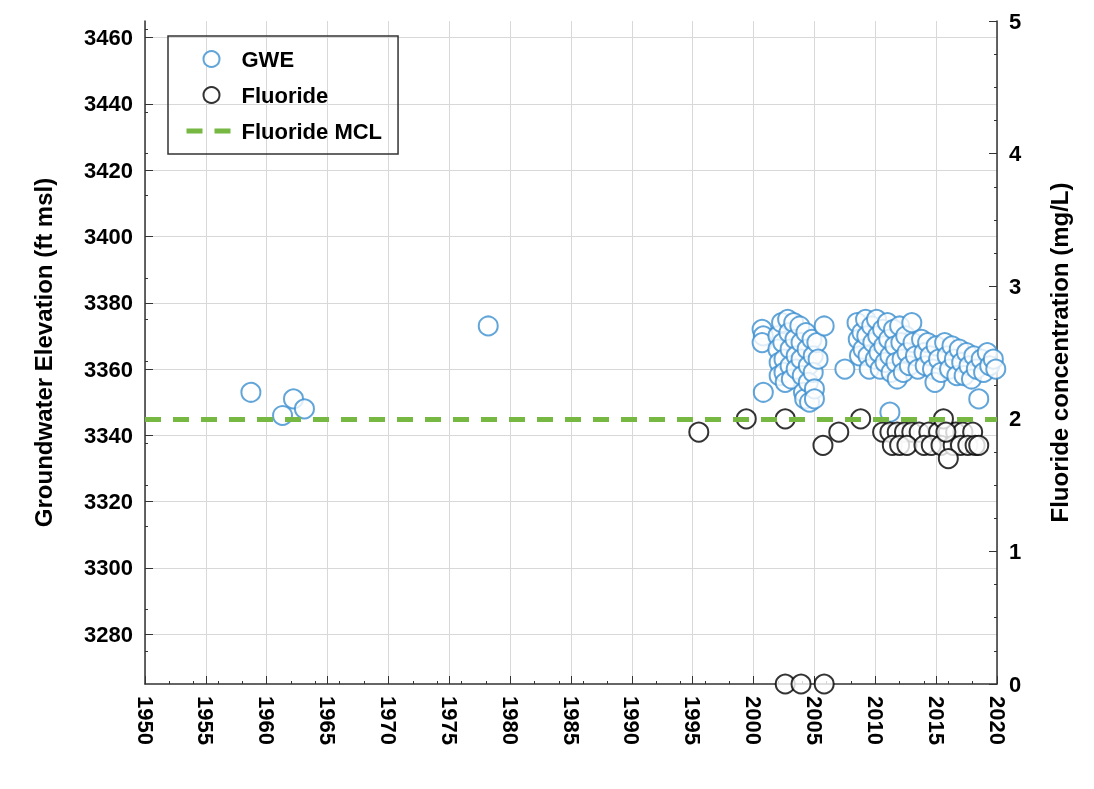 This screenshot has width=1094, height=789. What do you see at coordinates (108, 435) in the screenshot?
I see `y-tick-label: 3340` at bounding box center [108, 435].